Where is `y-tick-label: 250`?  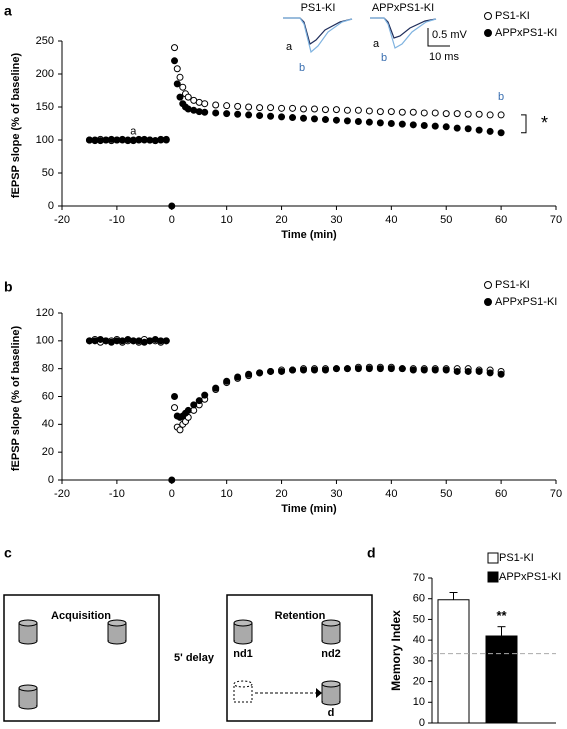 y-tick-label: 250 is located at coordinates (45, 41).